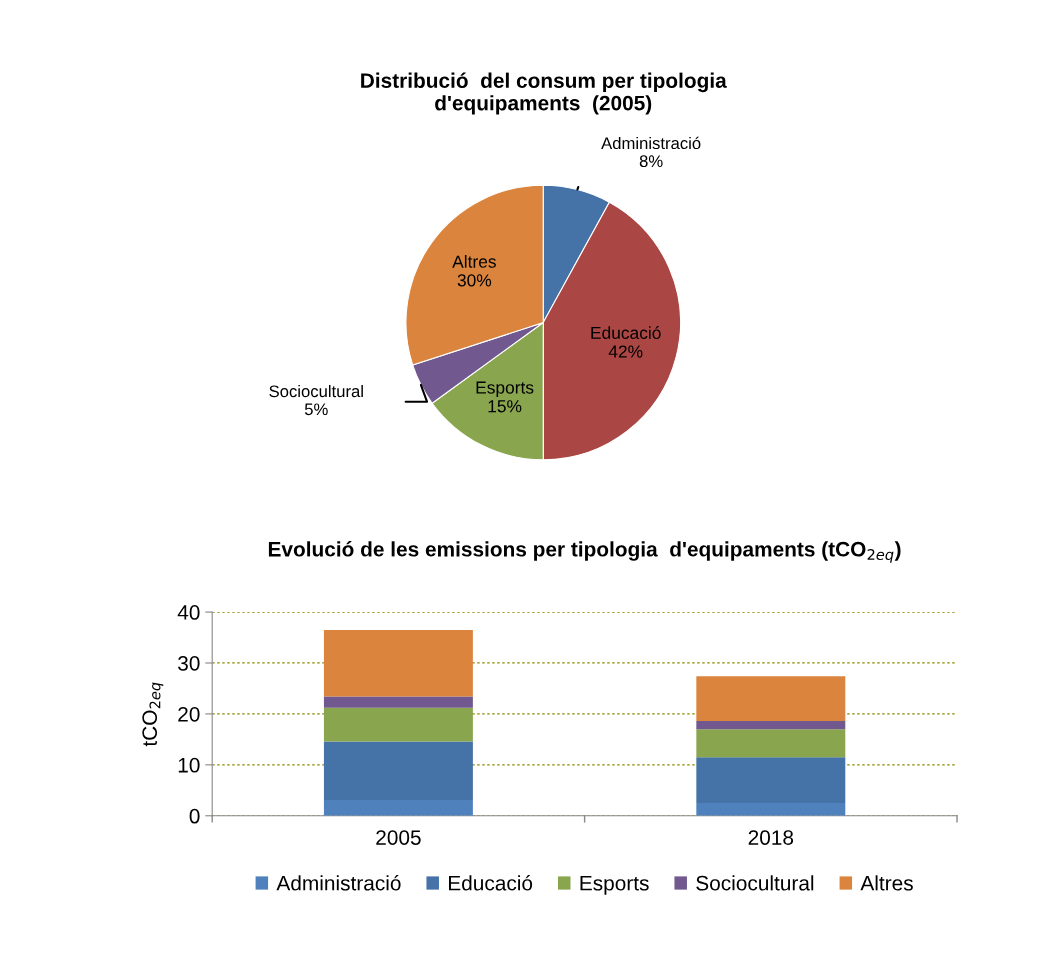 Image resolution: width=1061 pixels, height=970 pixels. I want to click on y-tick-label: 40, so click(188, 612).